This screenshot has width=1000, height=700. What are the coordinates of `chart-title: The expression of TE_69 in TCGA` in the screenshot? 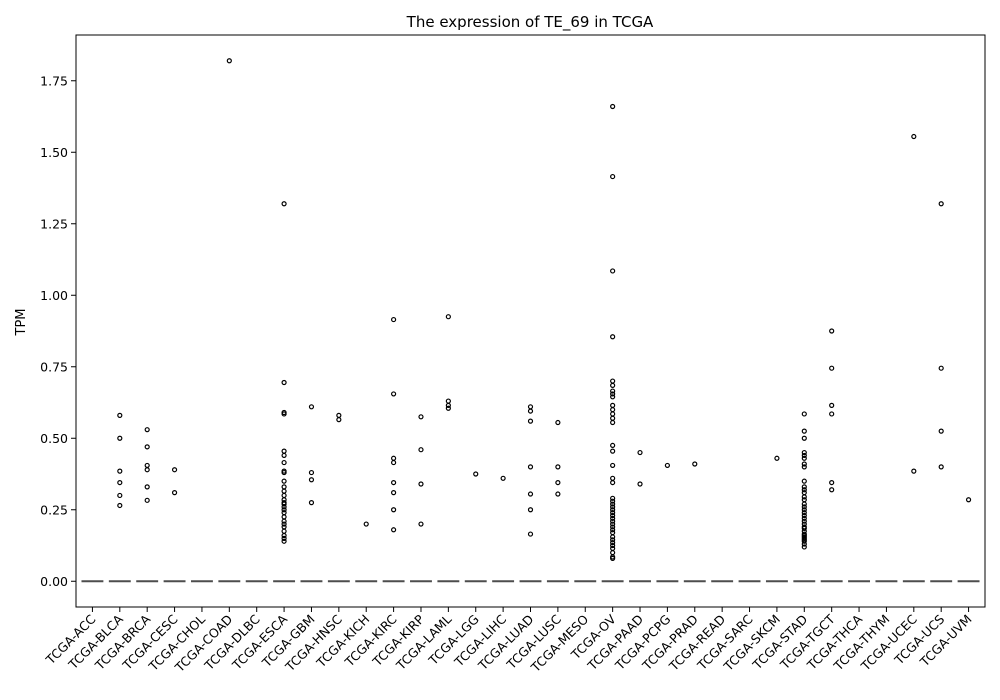 It's located at (530, 22).